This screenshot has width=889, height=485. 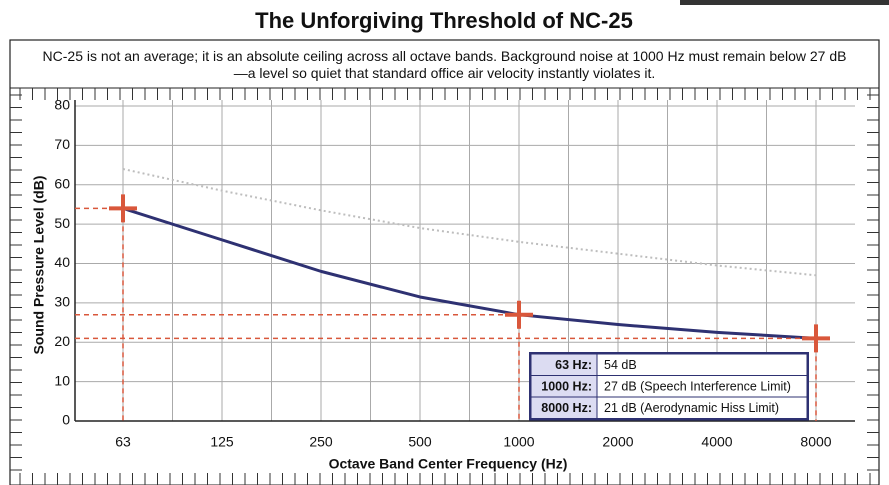 What do you see at coordinates (620, 365) in the screenshot?
I see `annotation-value-label: 54 dB` at bounding box center [620, 365].